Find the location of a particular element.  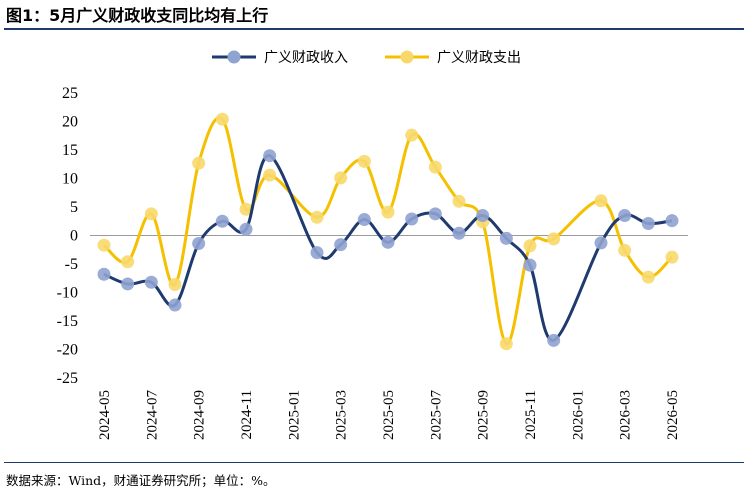

chart-title: 图1：5月广义财政收支同比均有上行 is located at coordinates (137, 15).